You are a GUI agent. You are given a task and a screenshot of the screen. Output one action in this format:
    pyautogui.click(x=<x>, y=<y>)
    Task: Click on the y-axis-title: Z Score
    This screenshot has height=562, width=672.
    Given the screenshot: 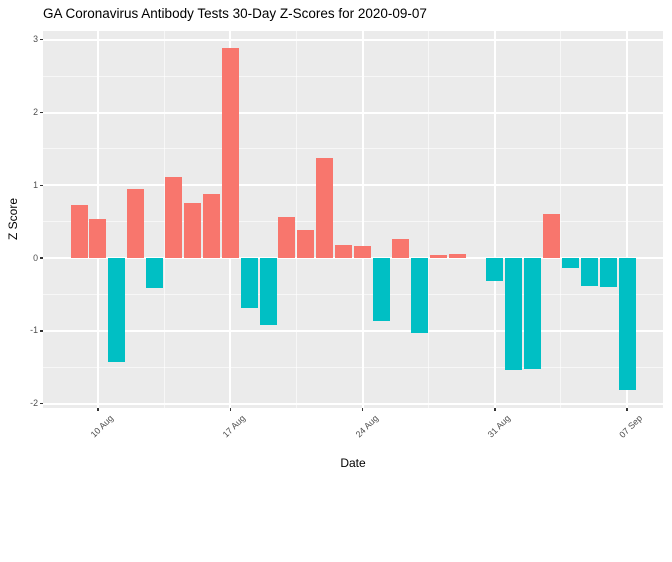 What is the action you would take?
    pyautogui.click(x=13, y=219)
    